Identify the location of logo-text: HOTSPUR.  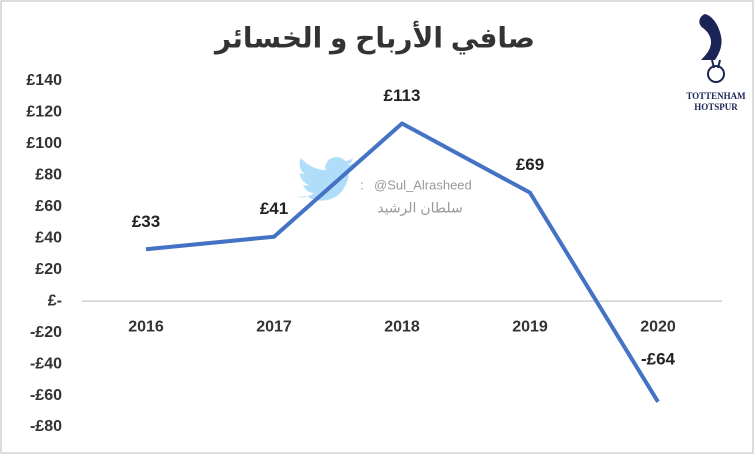
(716, 107).